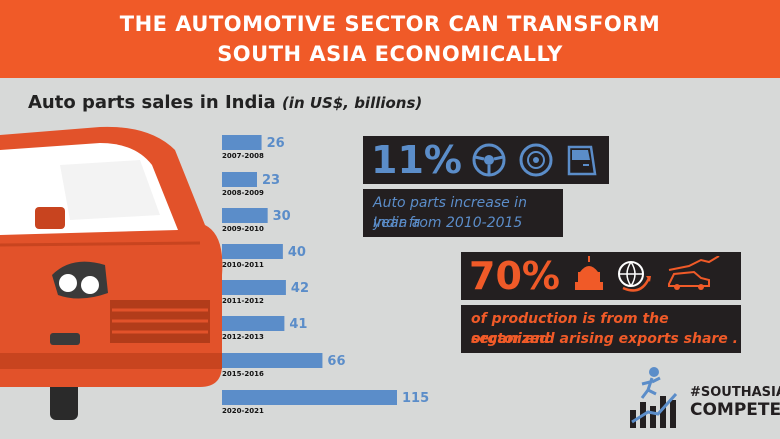  Describe the element at coordinates (252, 251) in the screenshot. I see `bar-2010-2011` at that location.